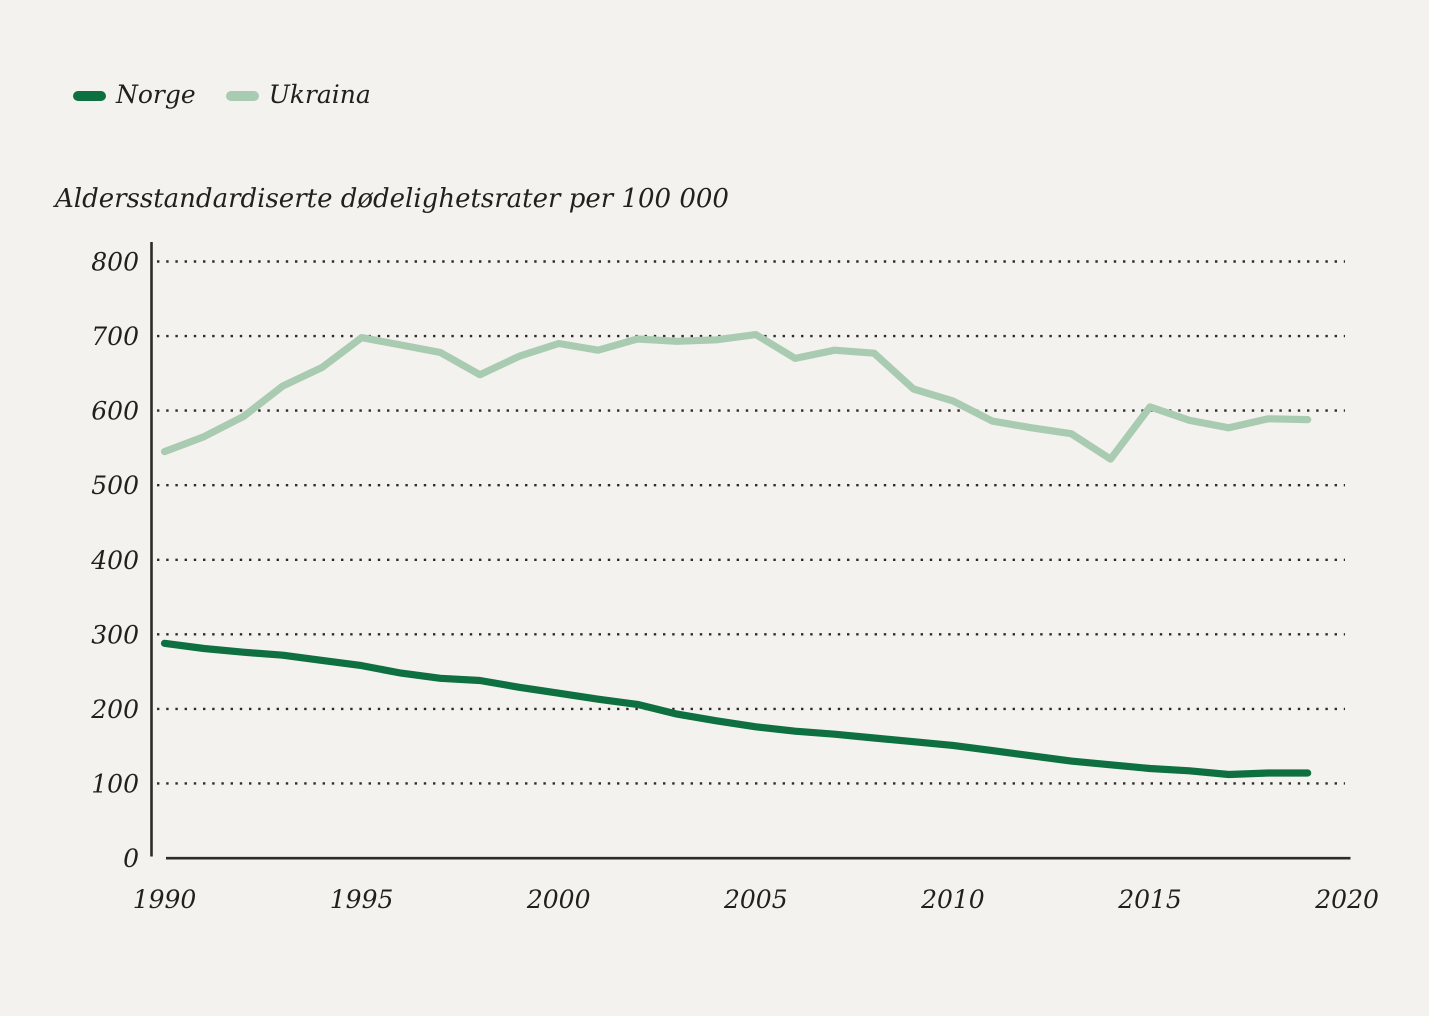  Describe the element at coordinates (115, 783) in the screenshot. I see `y-tick-label: 100` at that location.